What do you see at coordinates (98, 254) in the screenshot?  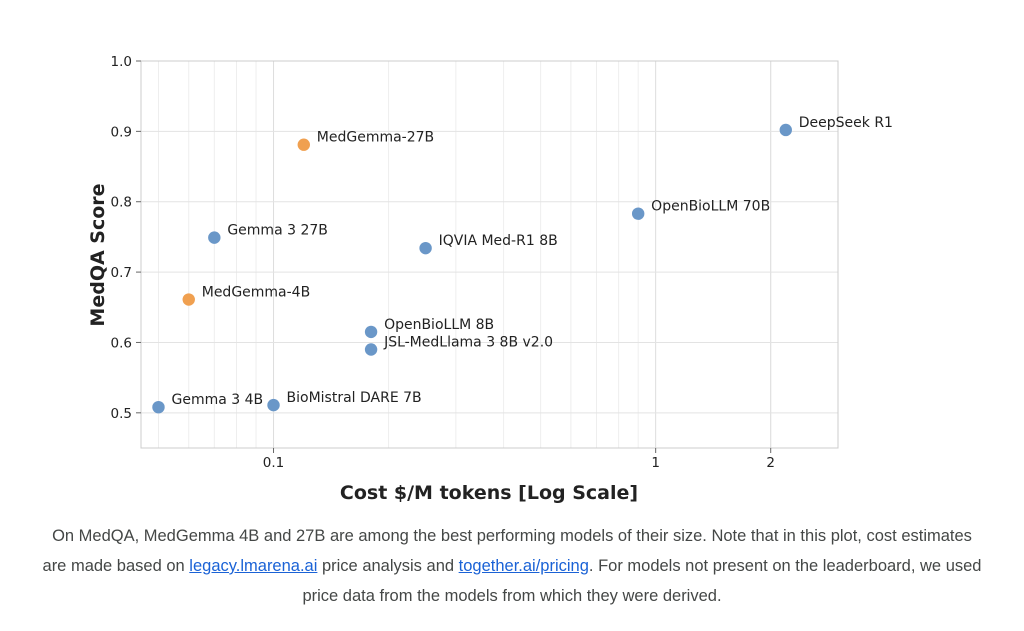 I see `y-axis-label: MedQA Score` at bounding box center [98, 254].